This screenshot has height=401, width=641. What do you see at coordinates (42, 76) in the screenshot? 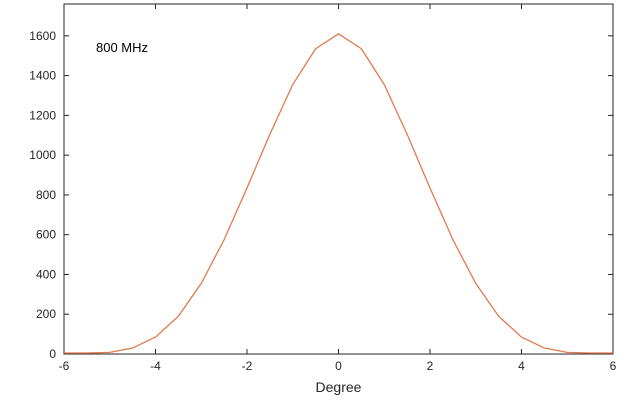
I see `y-tick-label: 1400` at bounding box center [42, 76].